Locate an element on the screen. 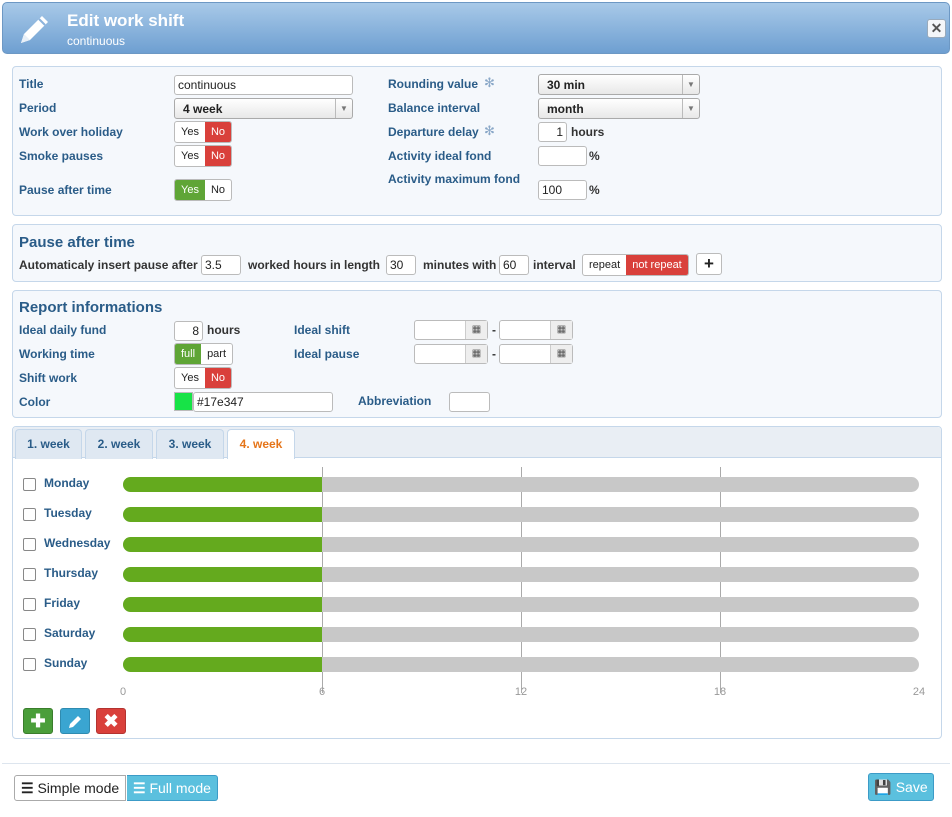 The image size is (952, 817). title-input: continuous is located at coordinates (263, 85).